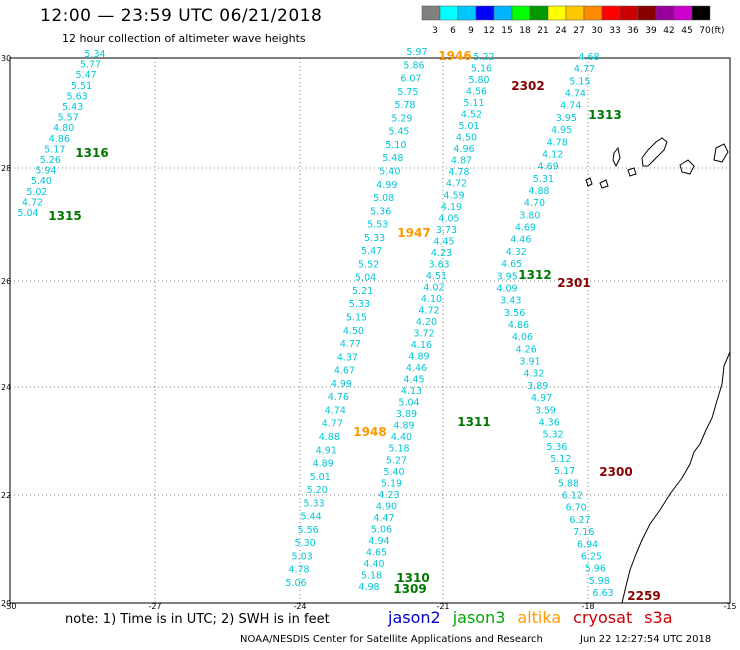 The image size is (740, 650). Describe the element at coordinates (451, 207) in the screenshot. I see `wave-height-label: 4.19` at that location.